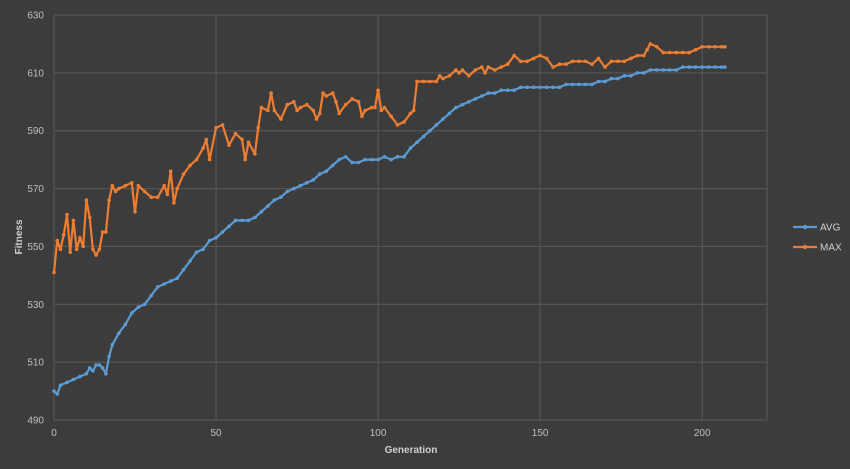 The width and height of the screenshot is (850, 469). Describe the element at coordinates (35, 305) in the screenshot. I see `y-tick-label: 530` at that location.